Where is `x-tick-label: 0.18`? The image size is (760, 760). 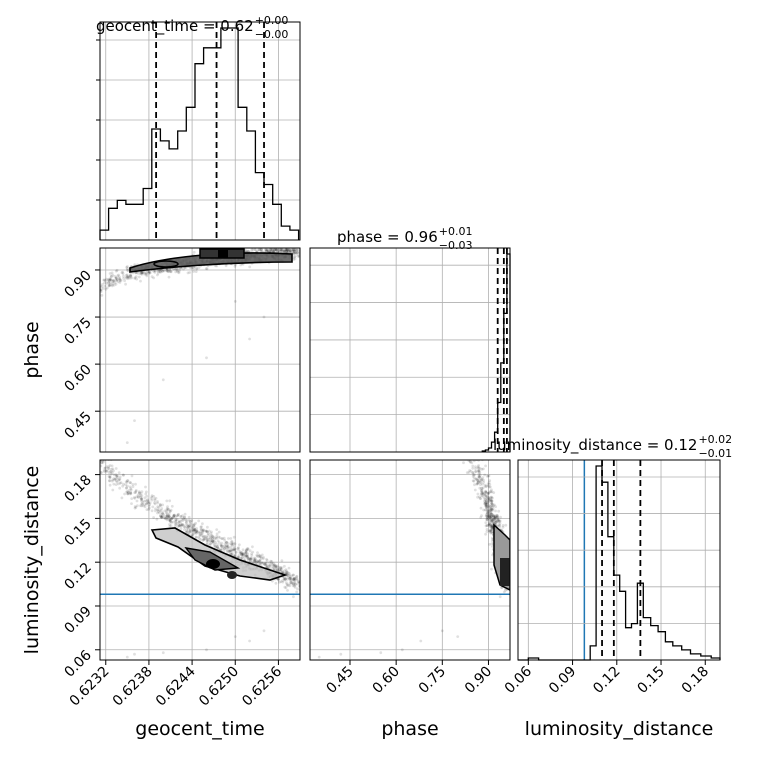
x-tick-label: 0.18 is located at coordinates (695, 680).